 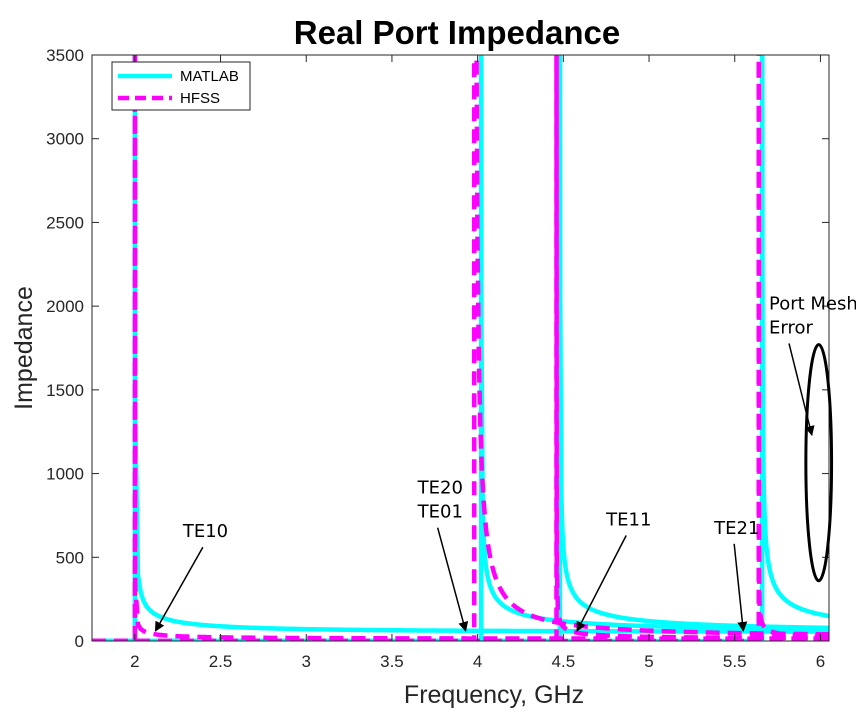 What do you see at coordinates (306, 661) in the screenshot?
I see `x-tick-label: 3` at bounding box center [306, 661].